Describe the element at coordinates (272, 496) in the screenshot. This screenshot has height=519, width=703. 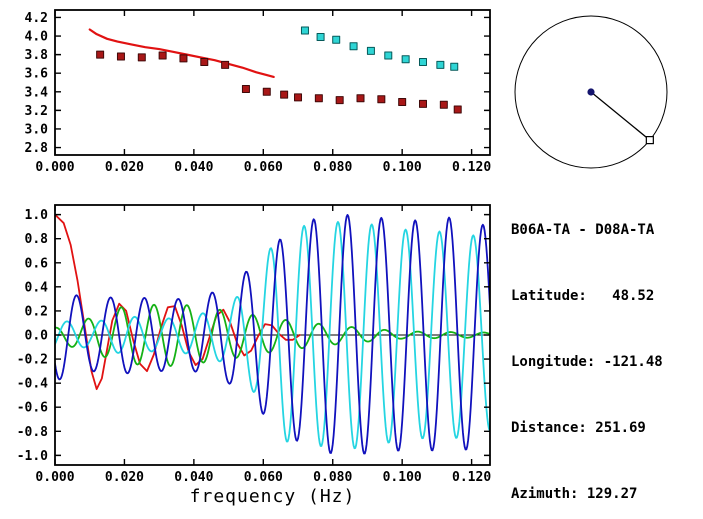
I see `frequency-axis-label: frequency (Hz)` at that location.